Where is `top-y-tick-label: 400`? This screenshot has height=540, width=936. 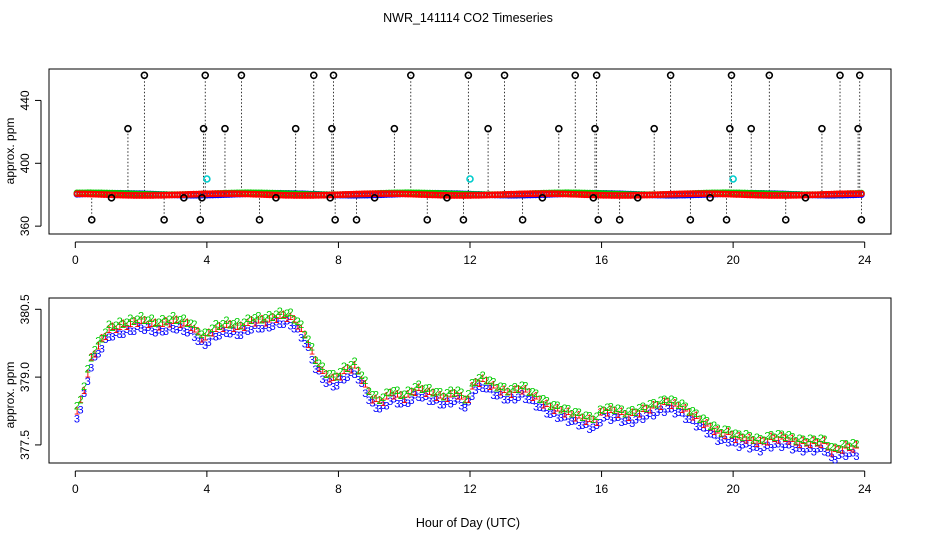 top-y-tick-label: 400 is located at coordinates (25, 163).